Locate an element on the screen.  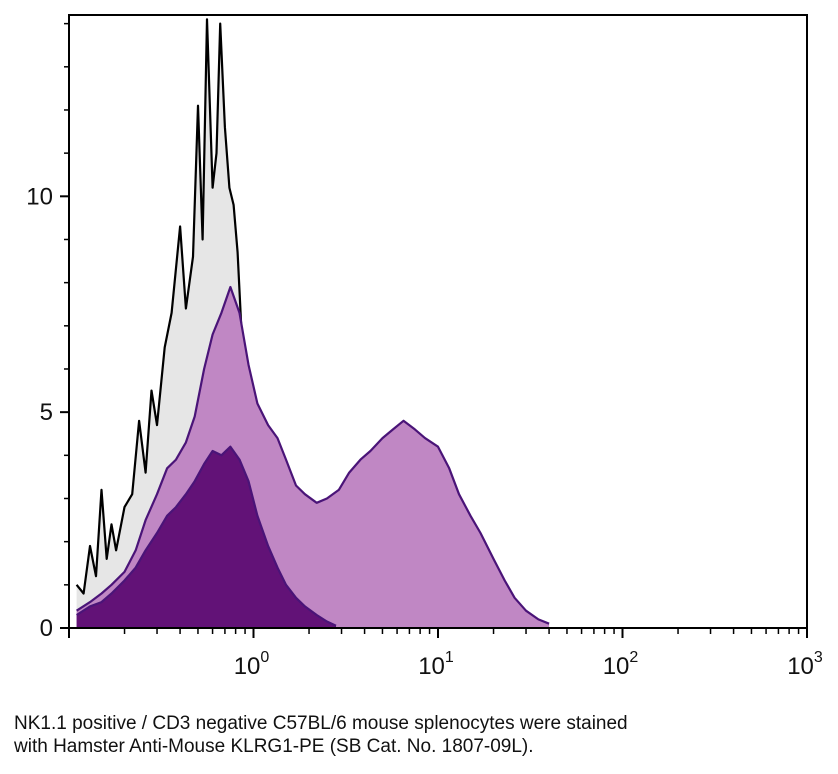
y-tick-label: 0 is located at coordinates (46, 628).